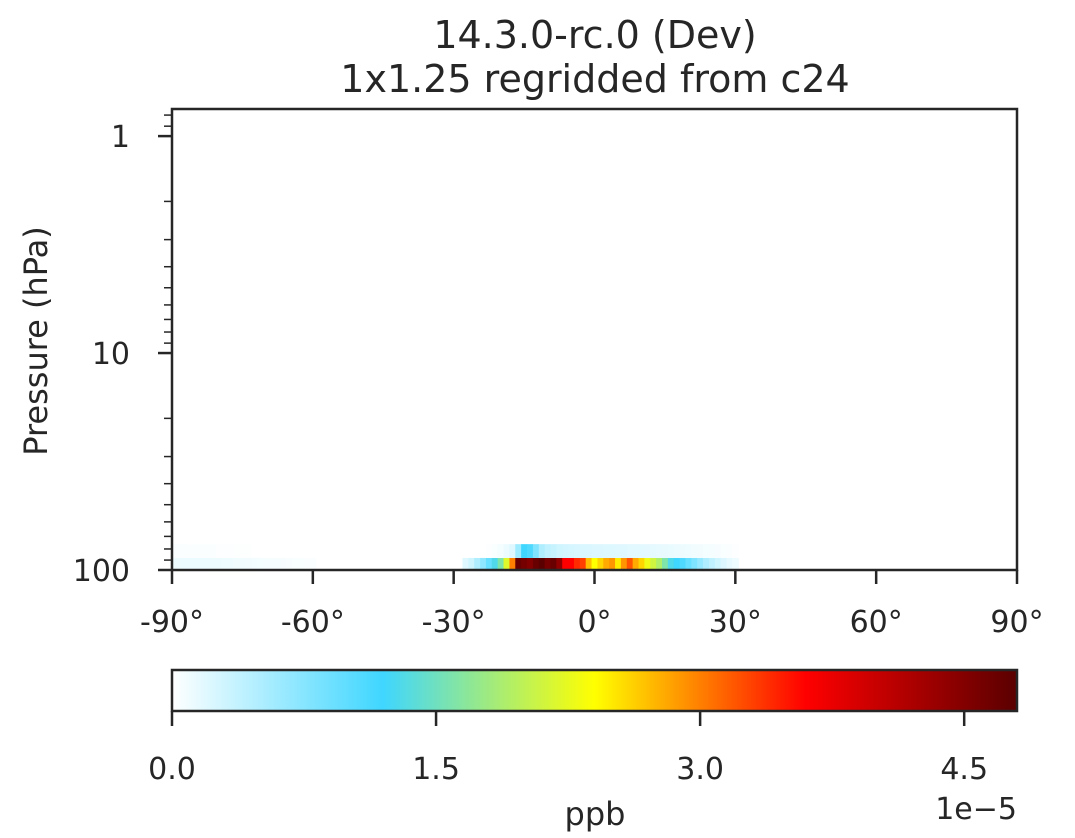 The width and height of the screenshot is (1075, 838). What do you see at coordinates (111, 354) in the screenshot?
I see `y-tick-label: 10` at bounding box center [111, 354].